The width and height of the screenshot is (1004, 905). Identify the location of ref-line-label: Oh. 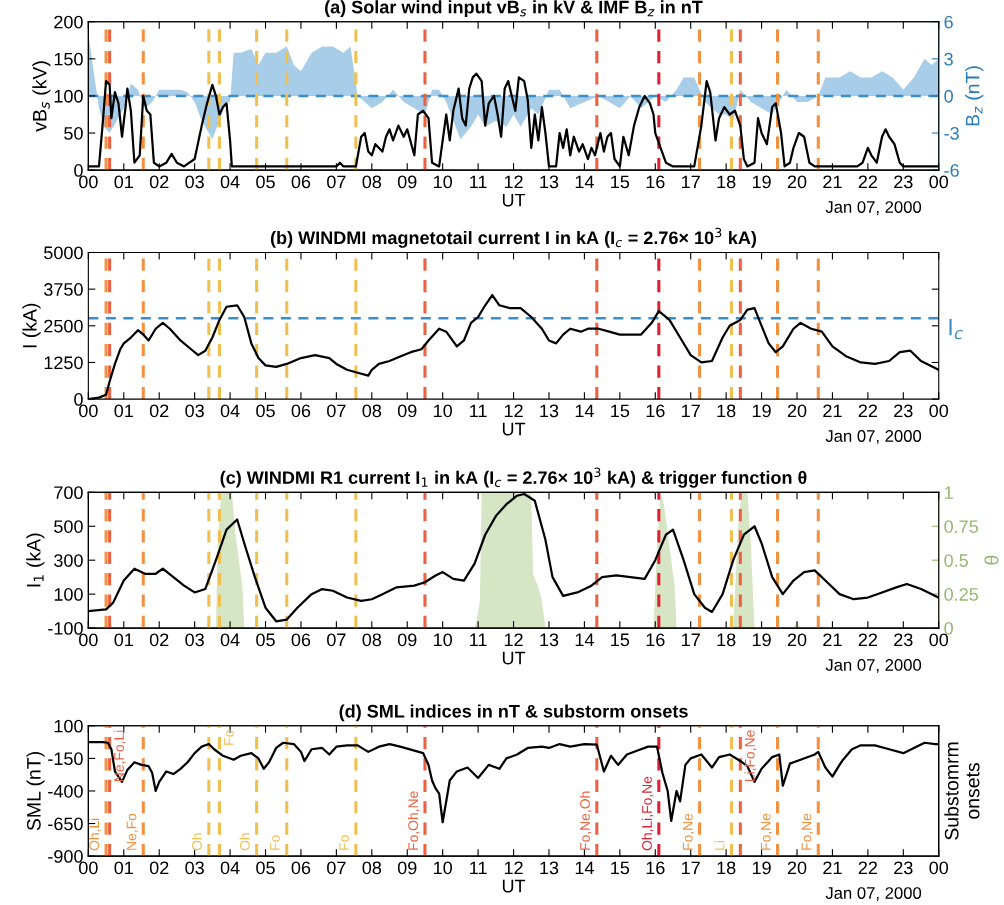
(196, 842).